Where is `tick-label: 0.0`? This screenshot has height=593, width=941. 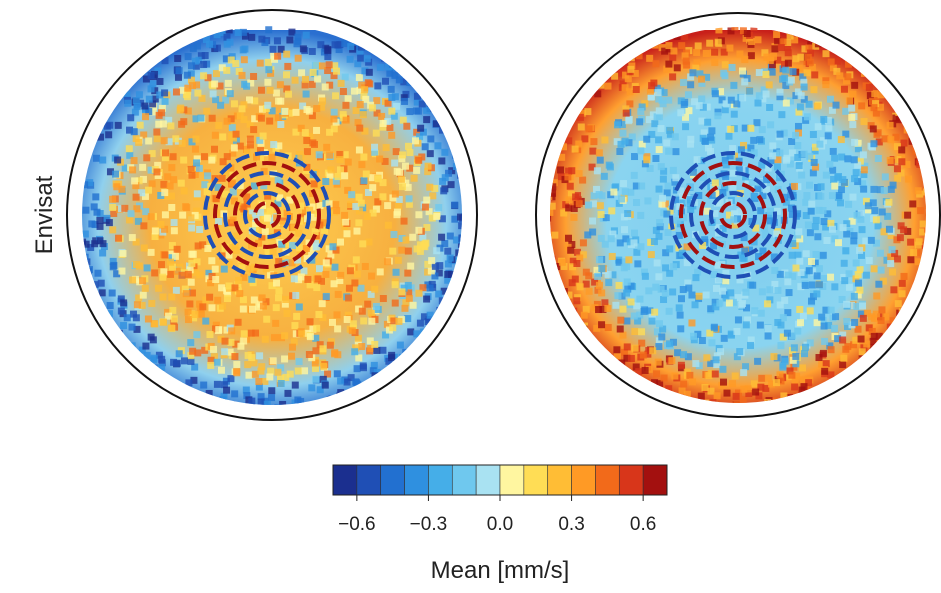 tick-label: 0.0 is located at coordinates (500, 524).